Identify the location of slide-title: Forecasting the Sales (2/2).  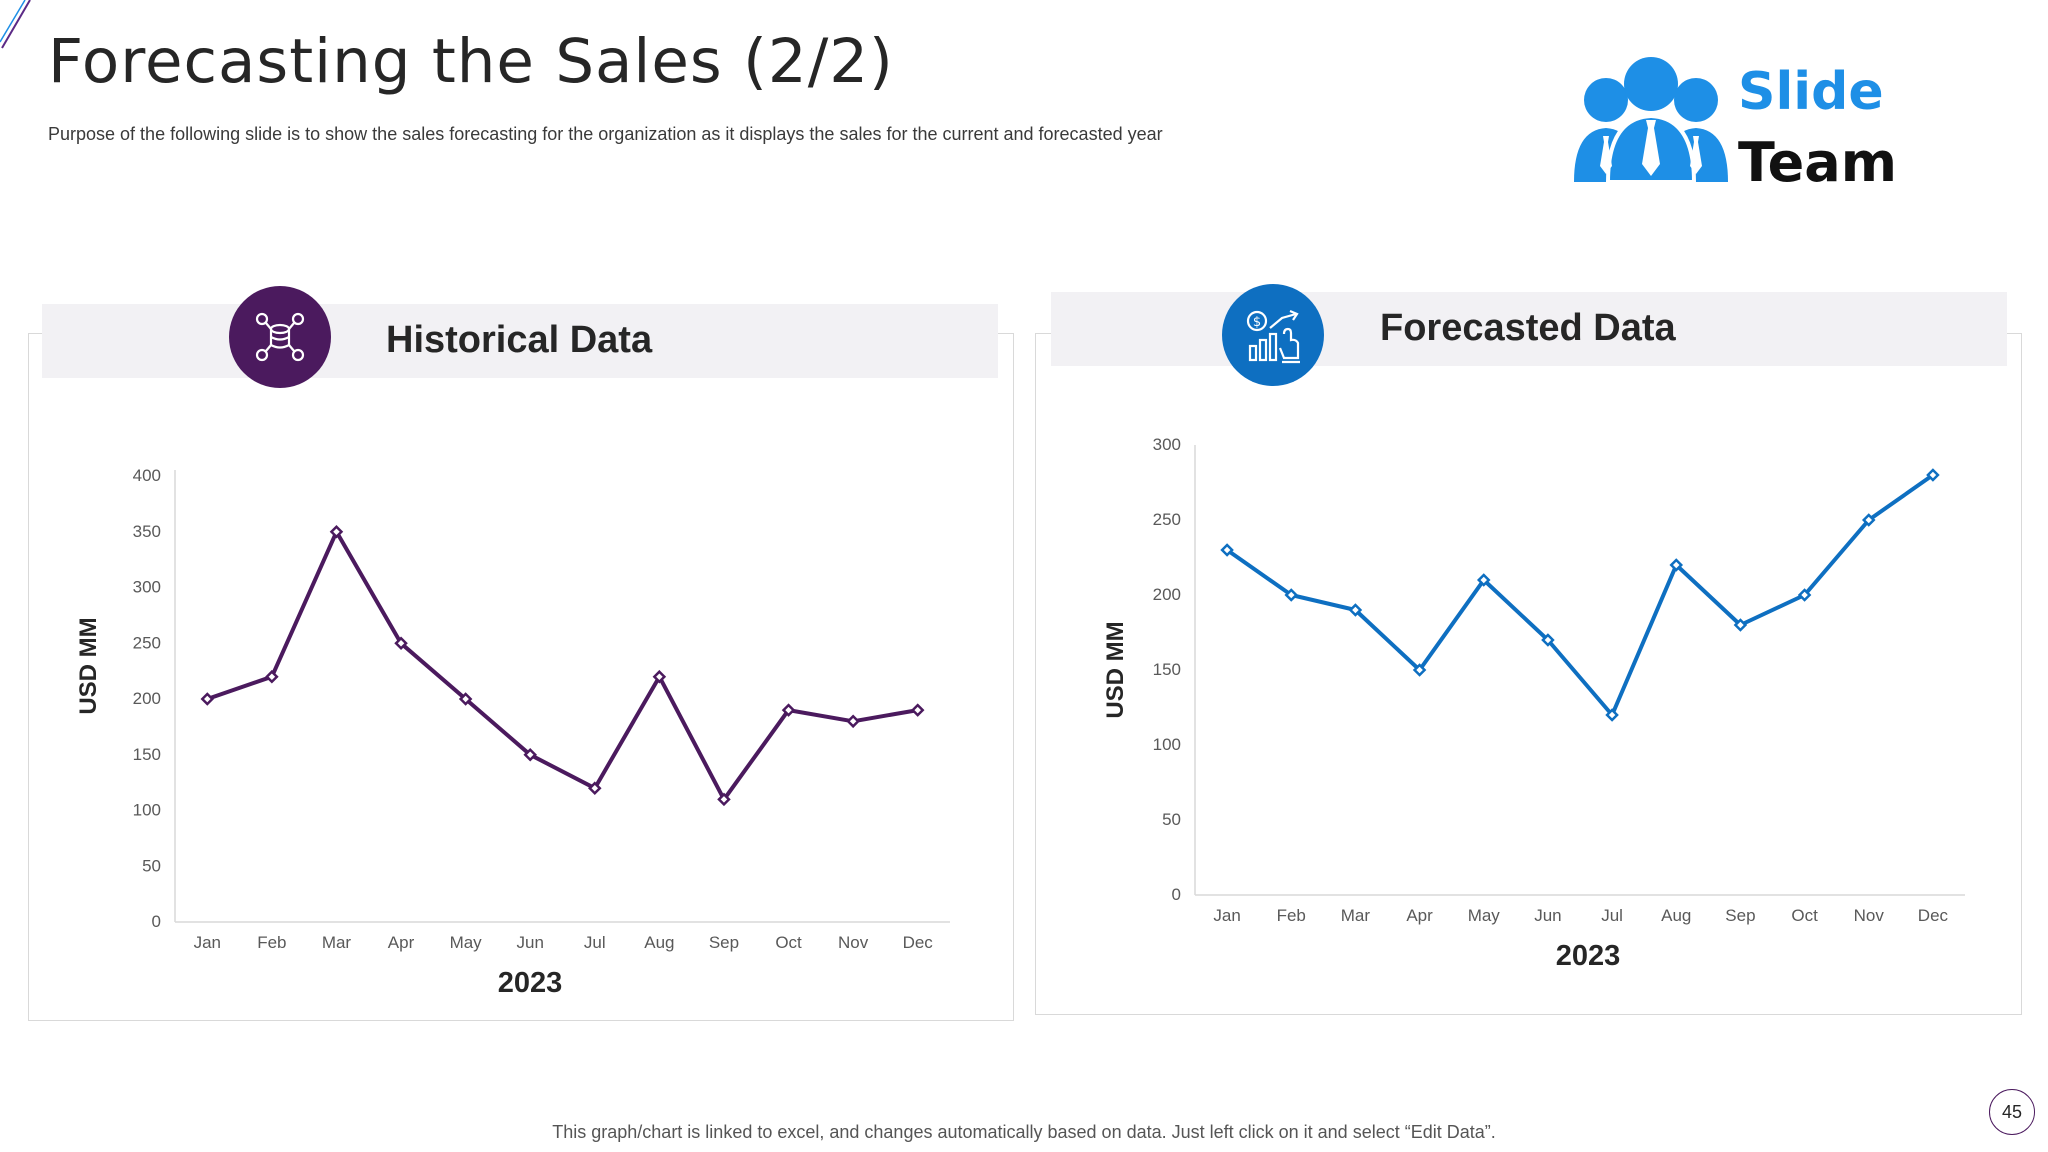
(471, 61).